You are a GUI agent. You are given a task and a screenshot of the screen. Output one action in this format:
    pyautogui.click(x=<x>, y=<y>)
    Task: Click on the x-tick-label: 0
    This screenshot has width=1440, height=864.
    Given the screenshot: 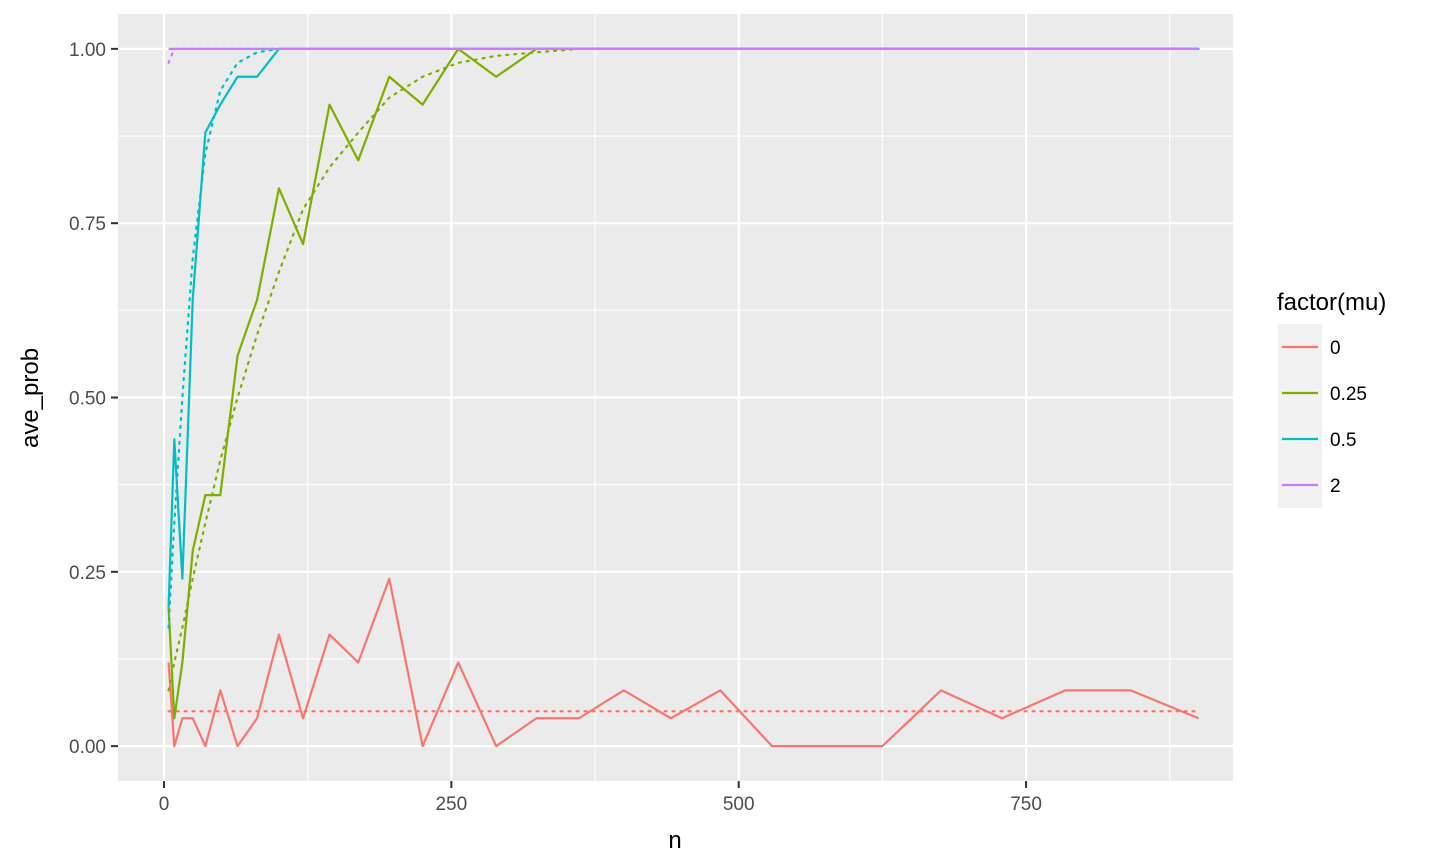 What is the action you would take?
    pyautogui.click(x=164, y=804)
    